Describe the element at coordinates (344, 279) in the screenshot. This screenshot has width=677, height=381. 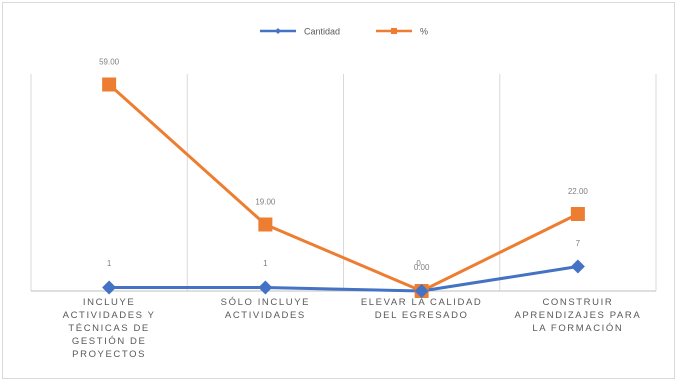
I see `series-line-cantidad` at that location.